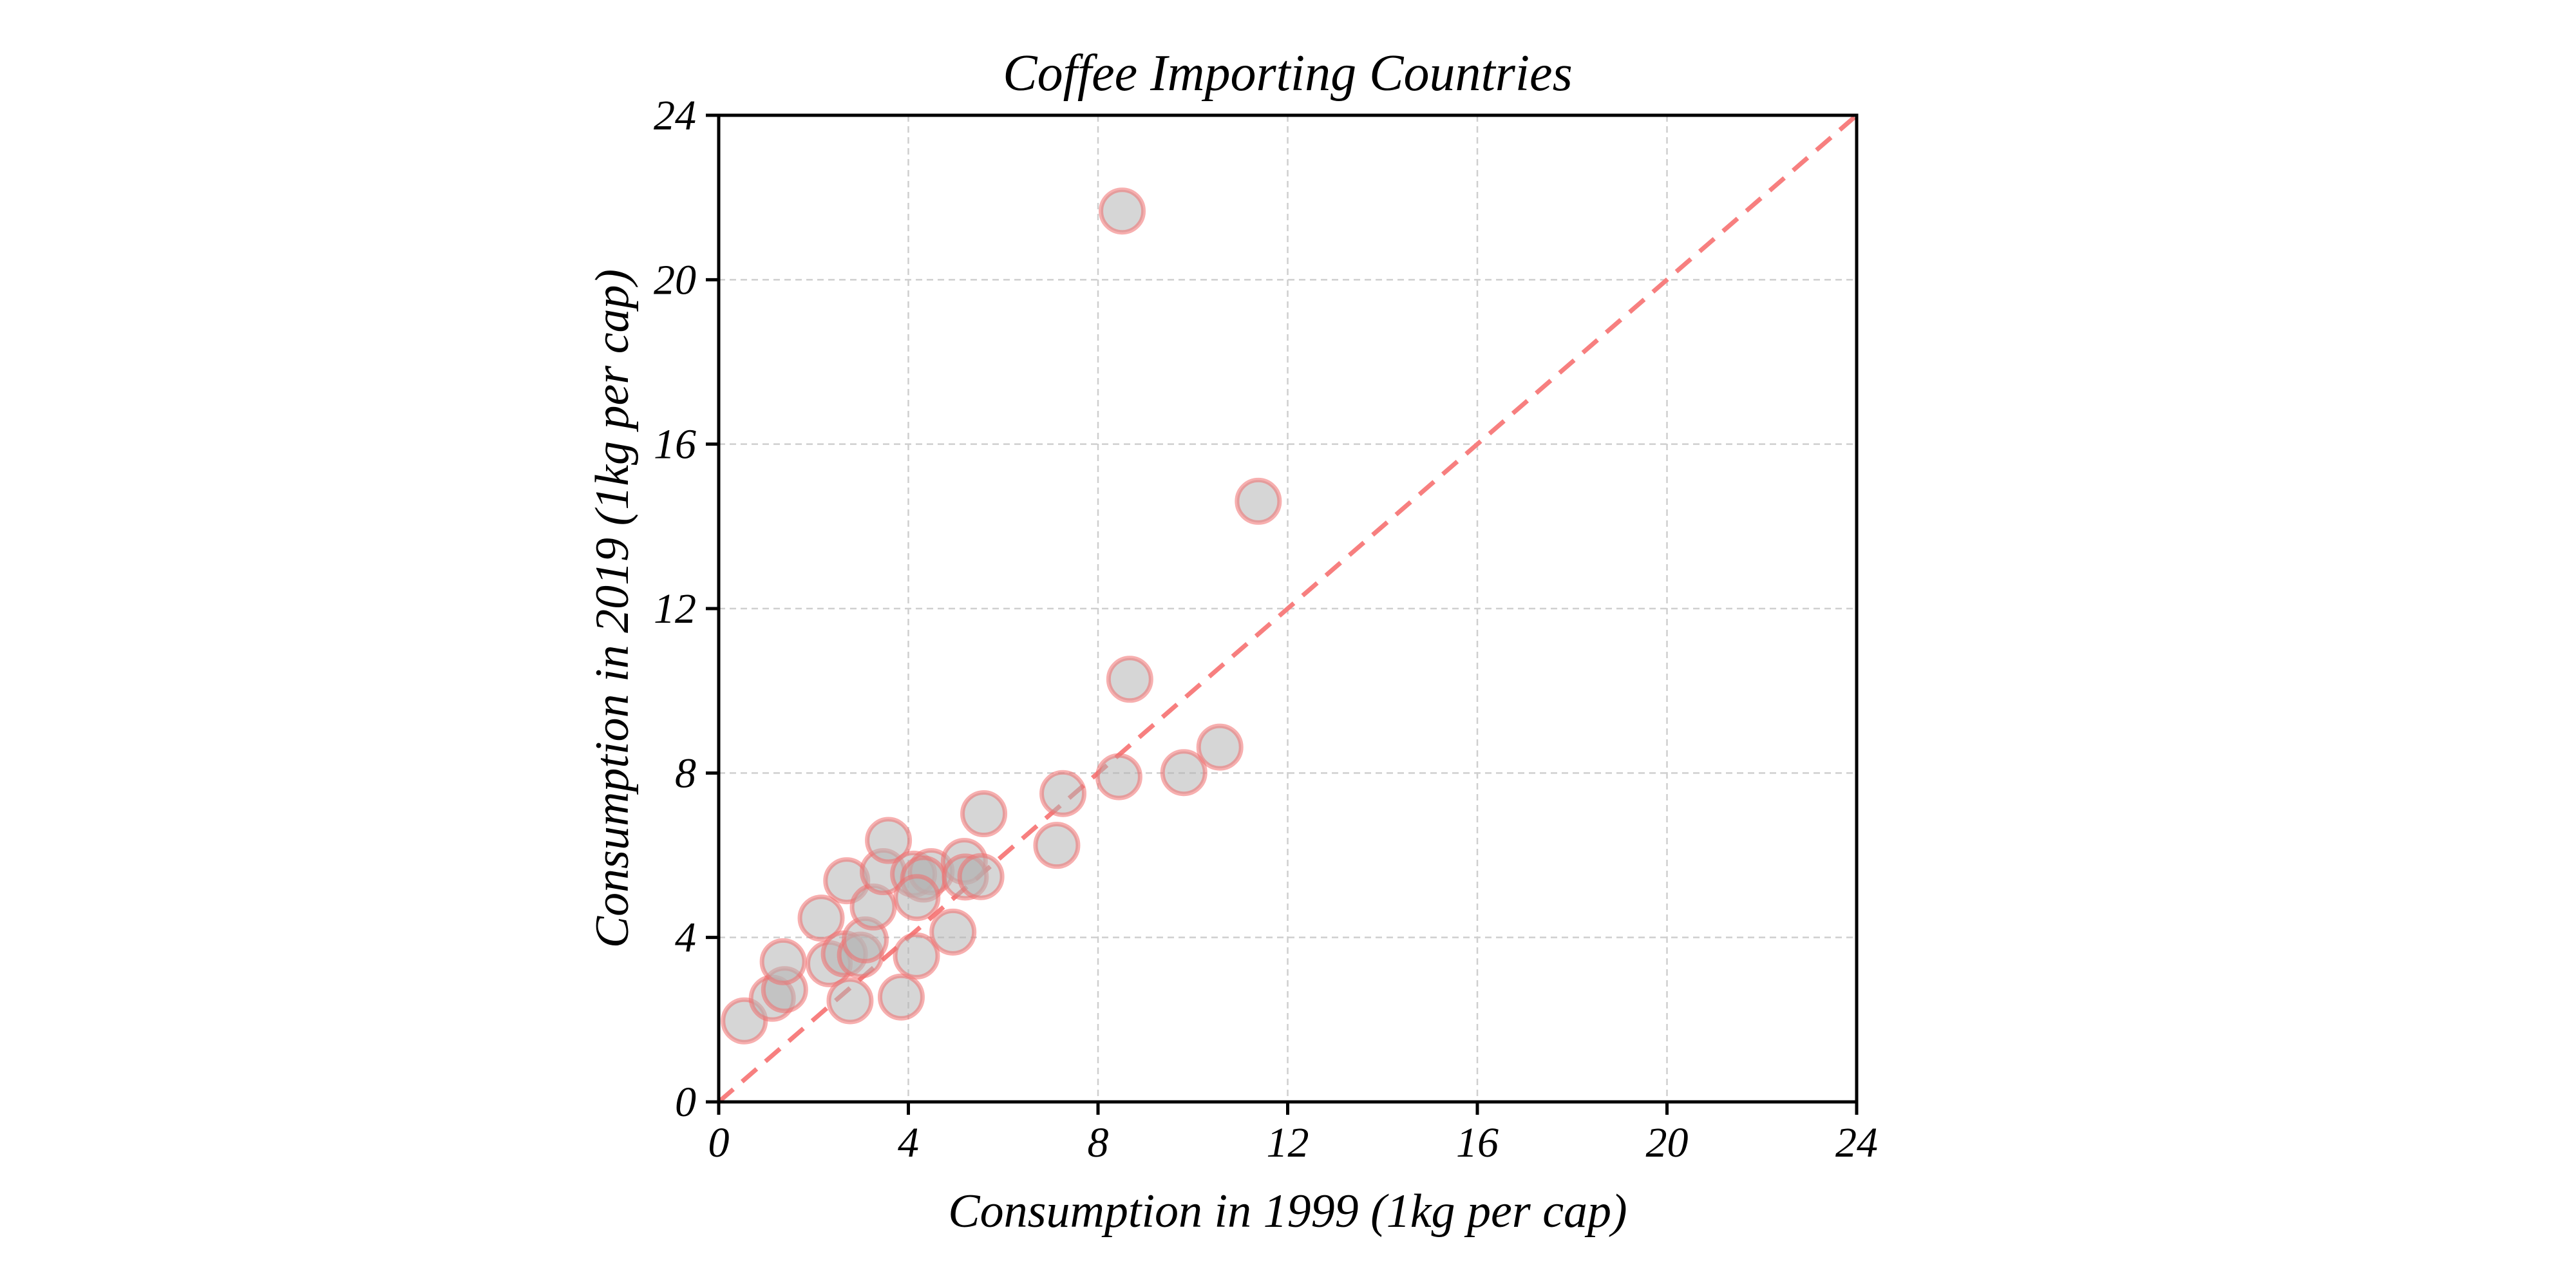 This screenshot has height=1288, width=2576. Describe the element at coordinates (1098, 1142) in the screenshot. I see `x-tick-label: 8` at that location.